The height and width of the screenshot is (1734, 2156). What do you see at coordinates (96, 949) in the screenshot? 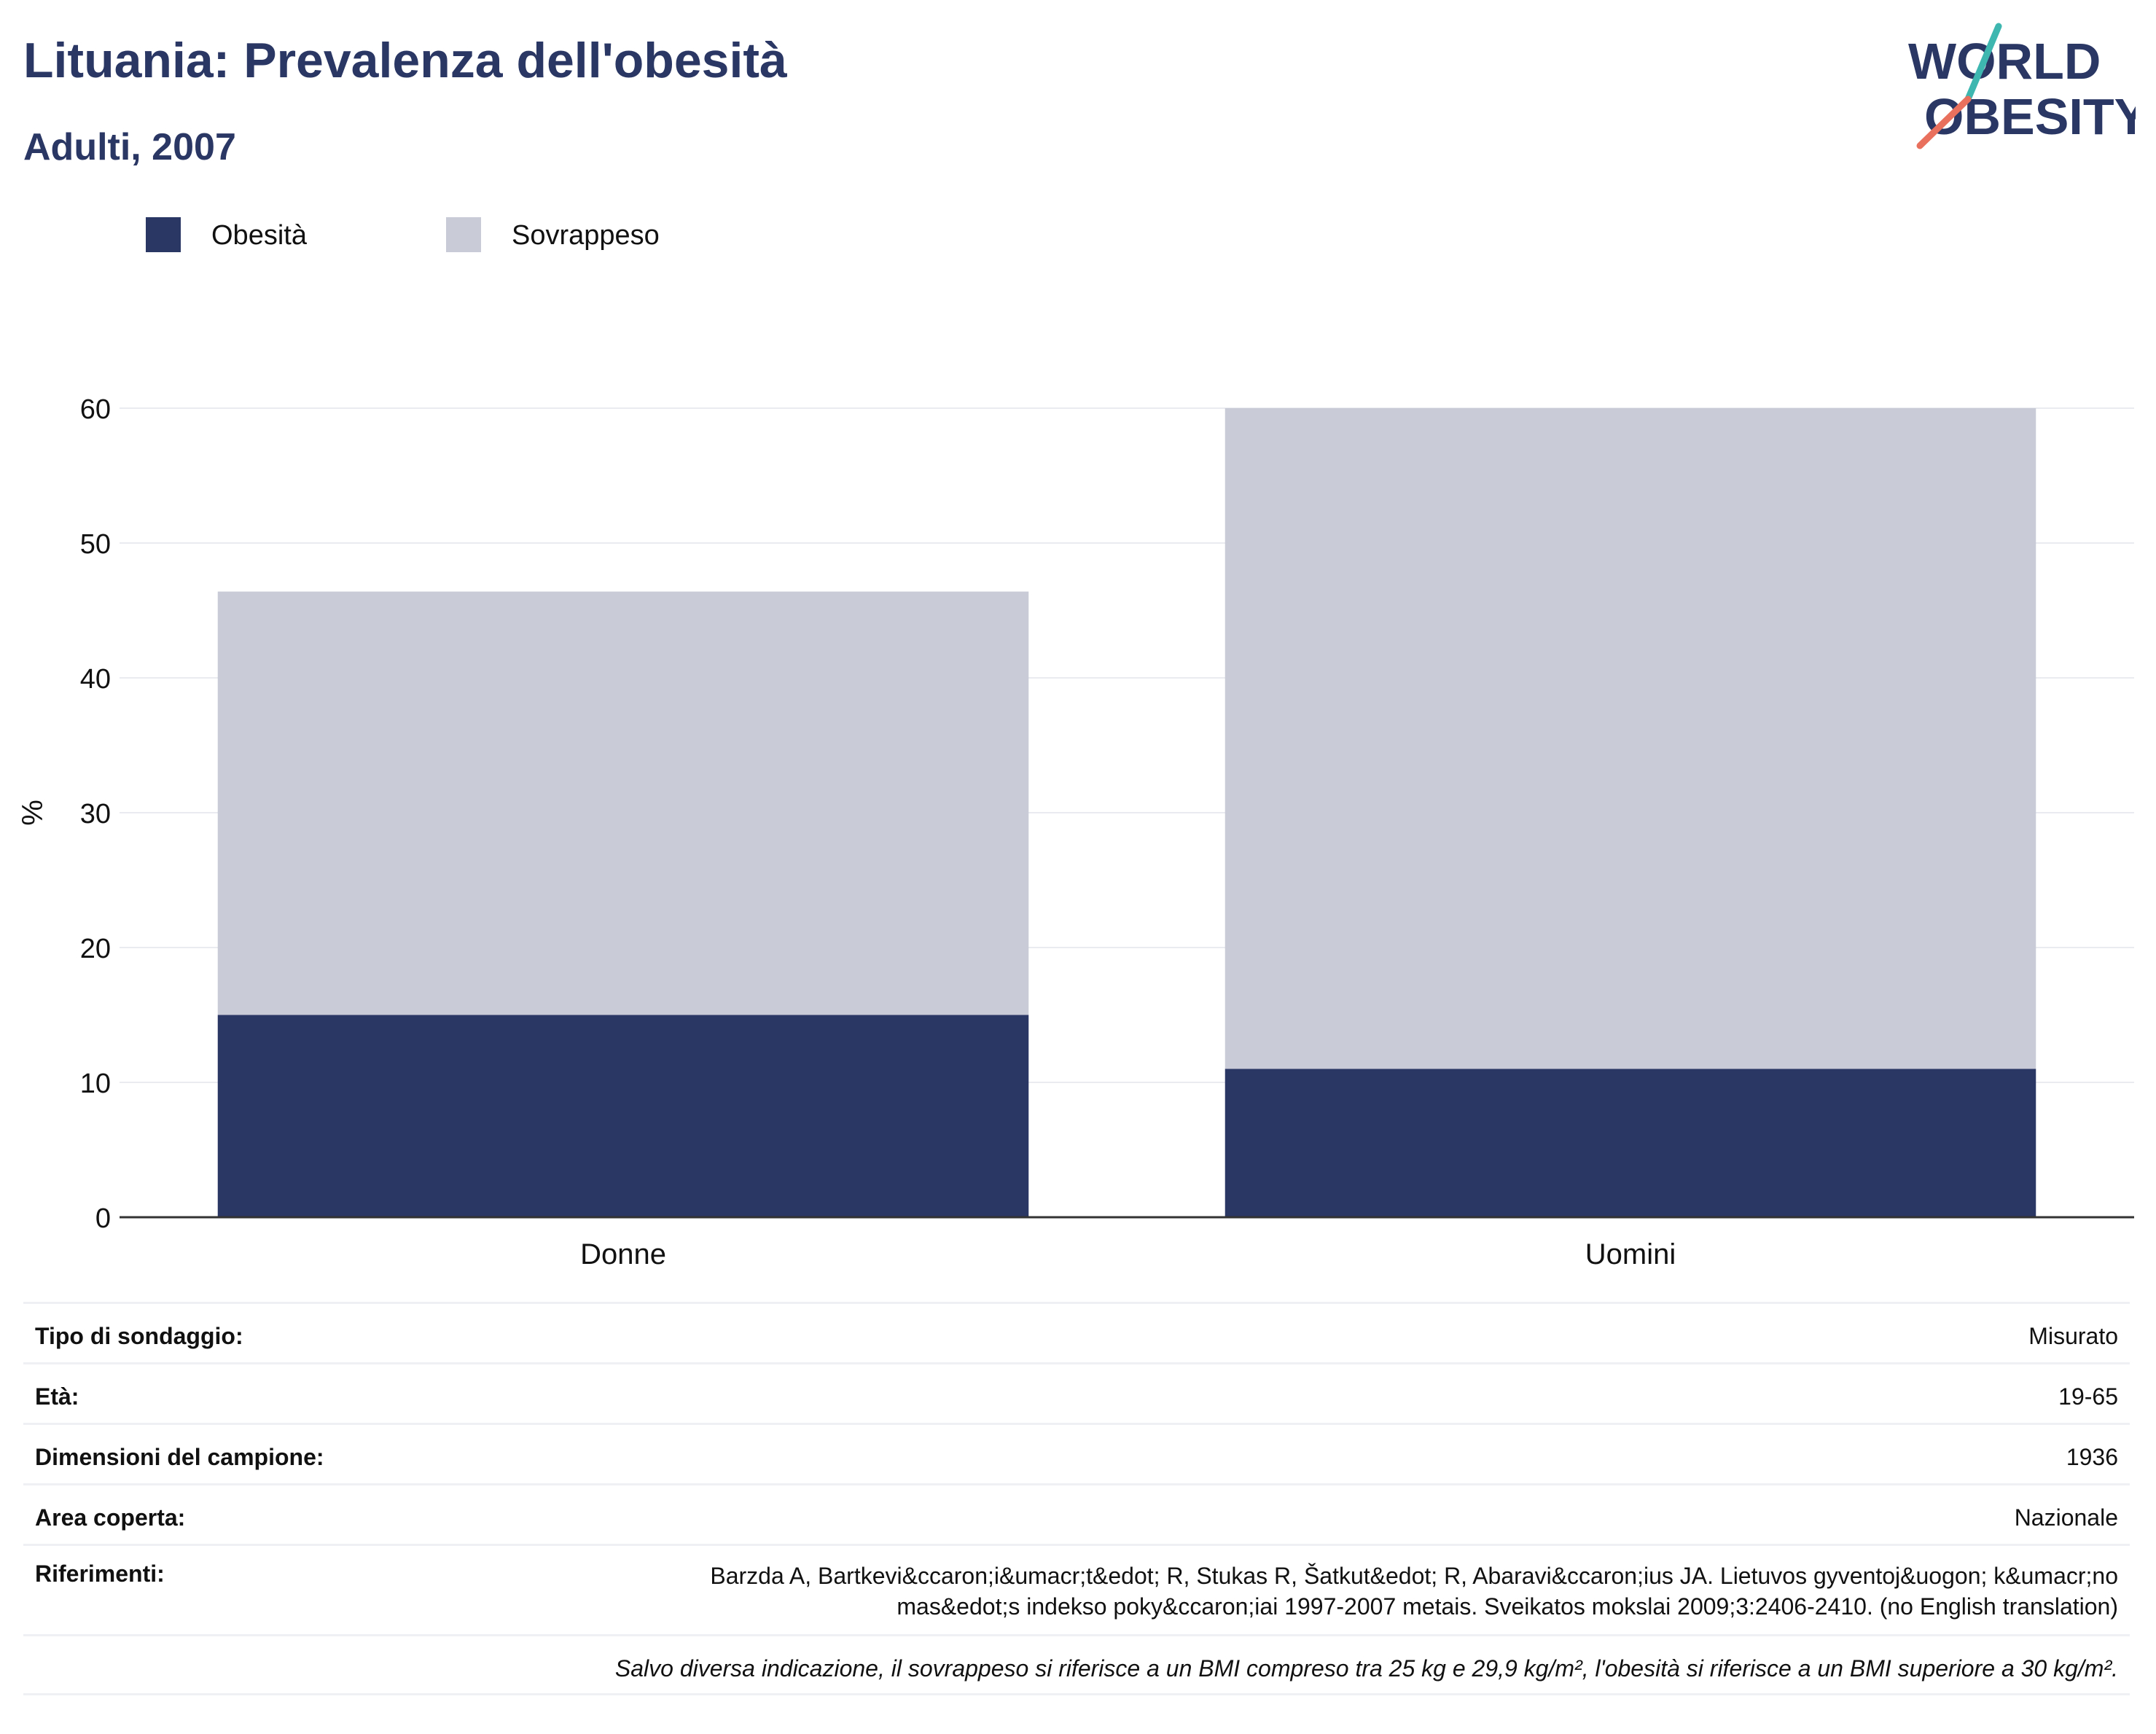
I see `y-tick-label-20: 20` at bounding box center [96, 949].